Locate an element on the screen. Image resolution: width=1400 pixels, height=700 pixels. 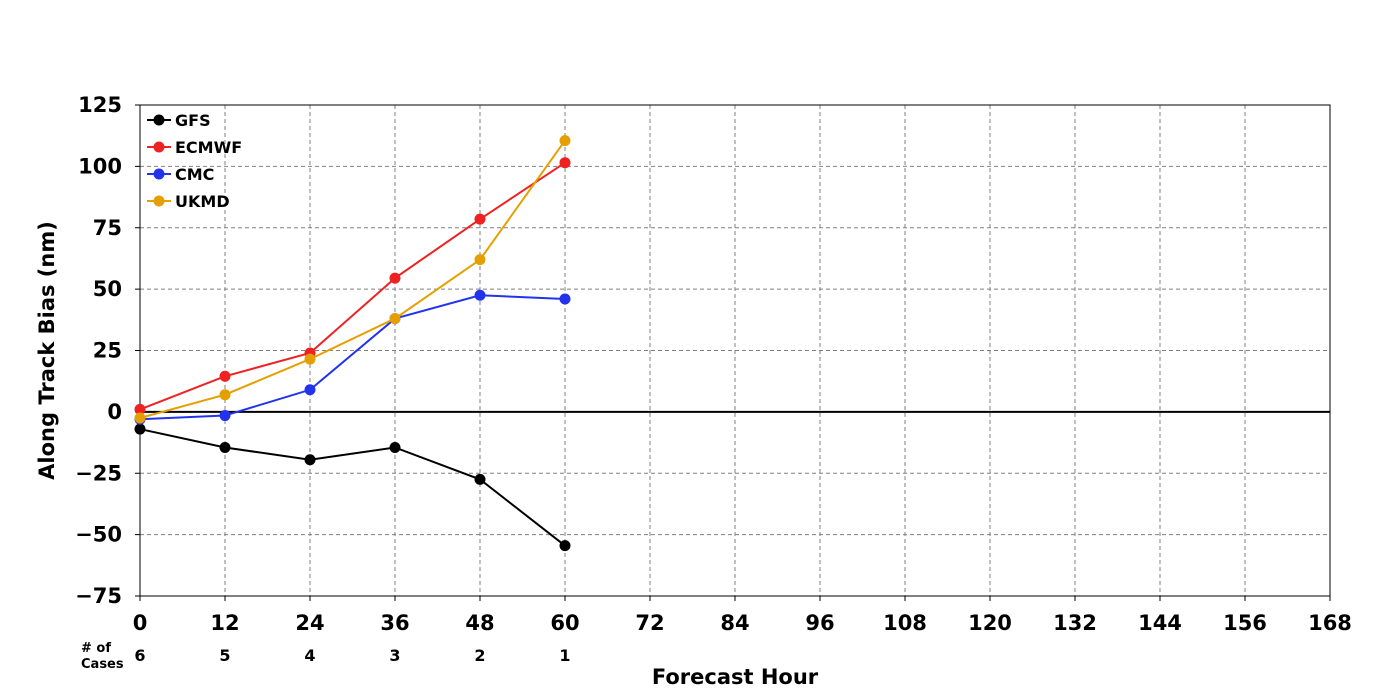
series-ukmd is located at coordinates (352, 279).